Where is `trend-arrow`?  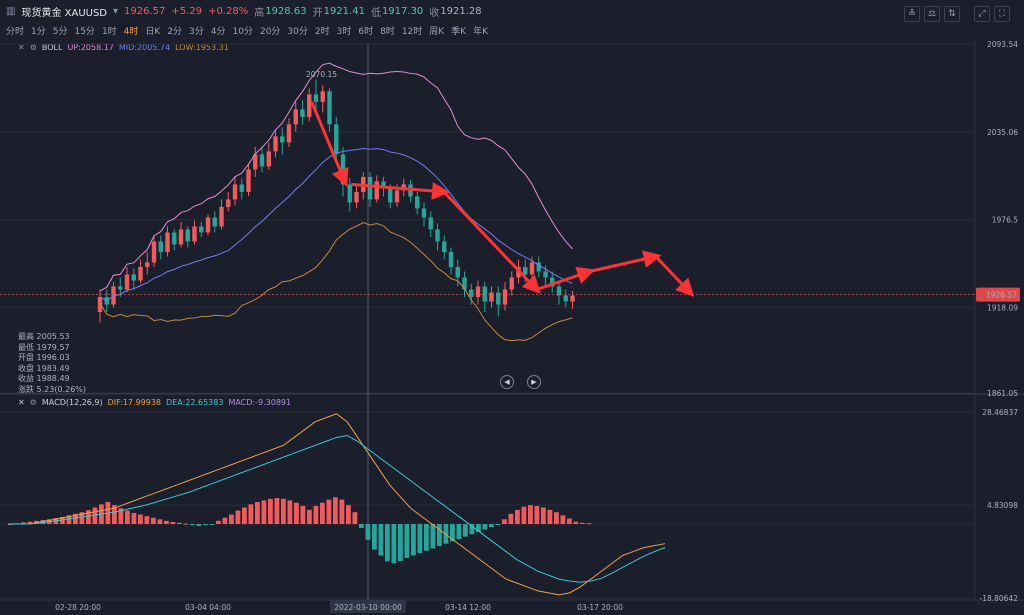
trend-arrow is located at coordinates (625, 261).